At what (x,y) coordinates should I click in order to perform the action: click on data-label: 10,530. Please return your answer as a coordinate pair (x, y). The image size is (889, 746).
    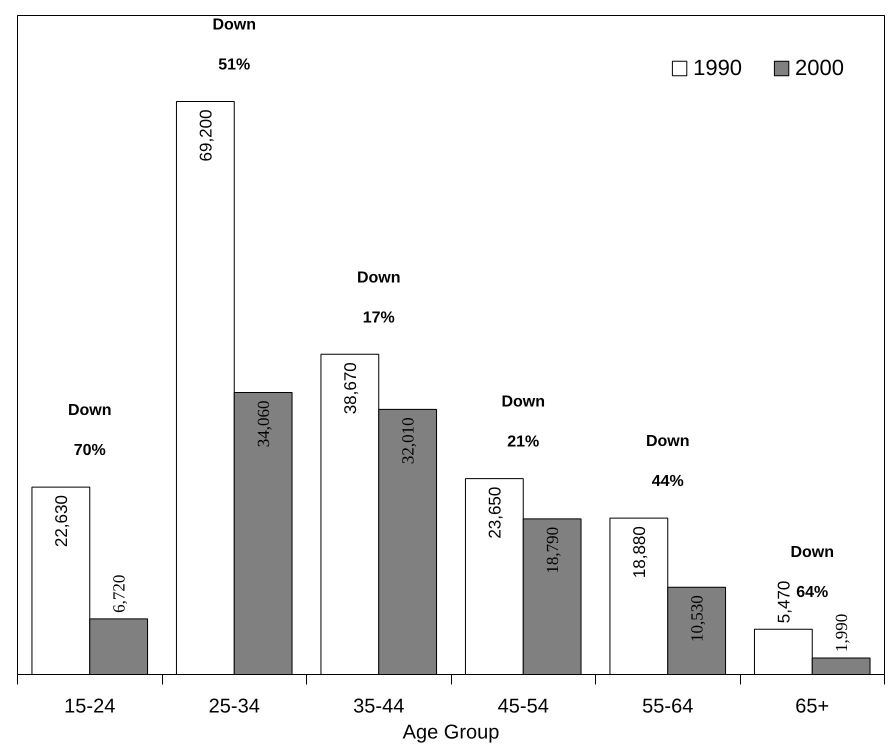
    Looking at the image, I should click on (697, 618).